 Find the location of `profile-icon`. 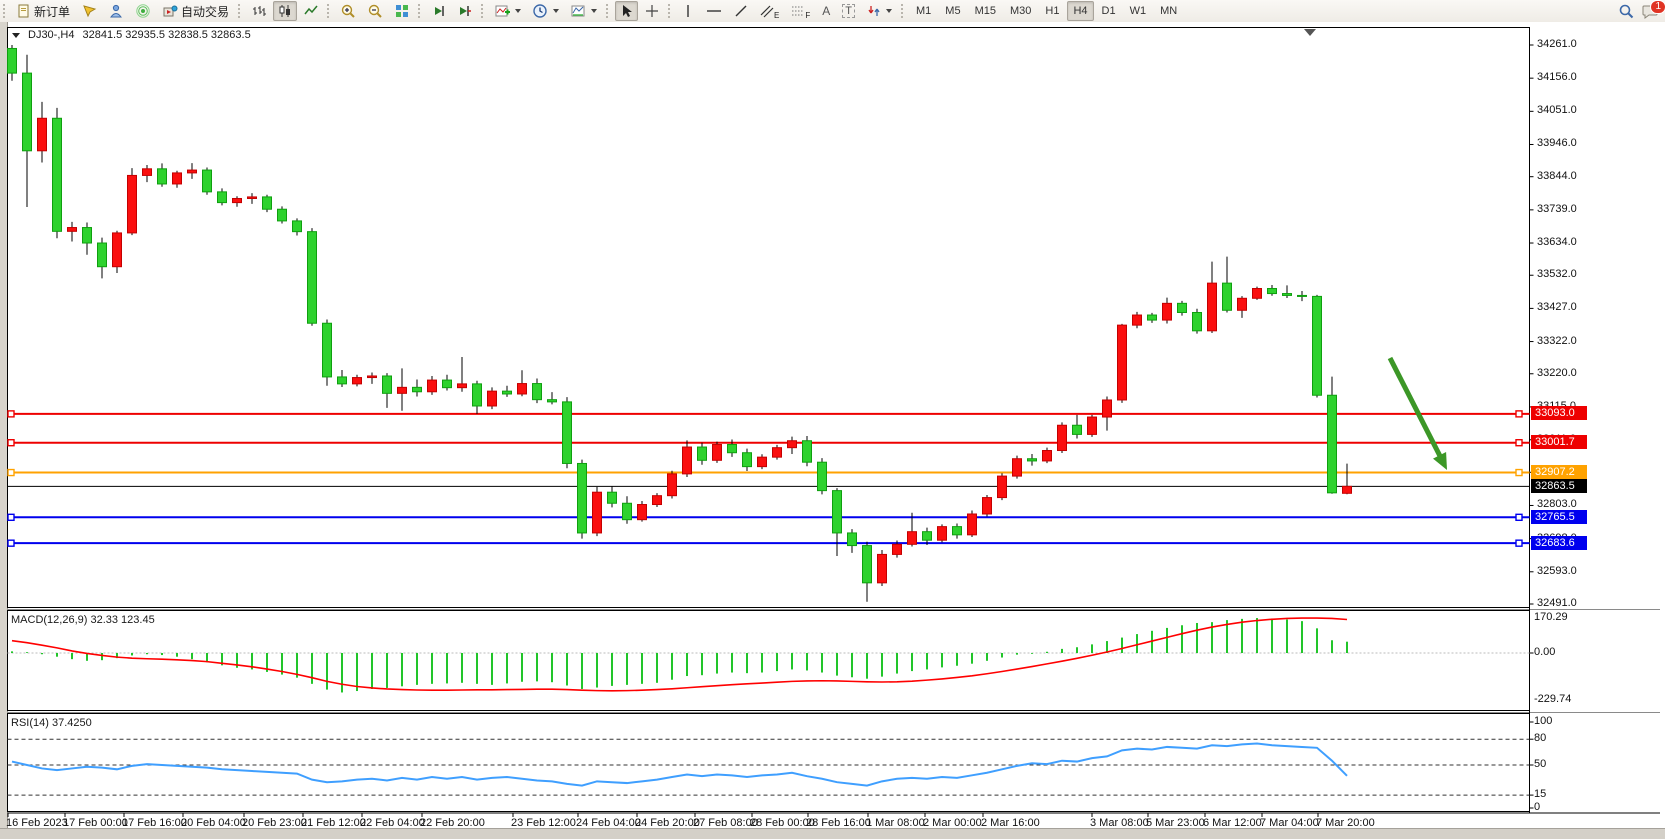

profile-icon is located at coordinates (116, 11).